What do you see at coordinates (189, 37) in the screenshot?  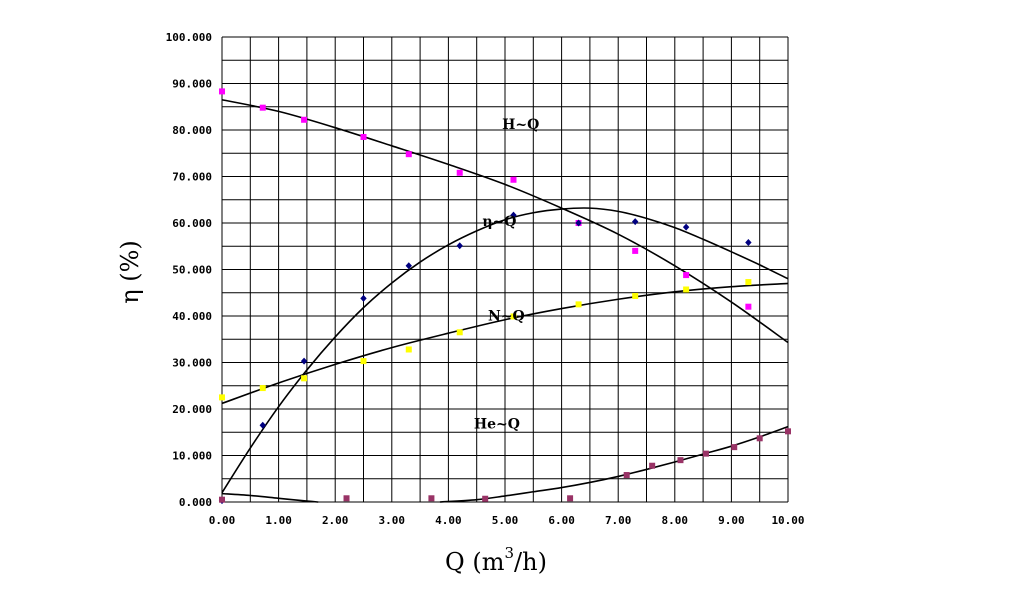 I see `y-tick-label: 100.000` at bounding box center [189, 37].